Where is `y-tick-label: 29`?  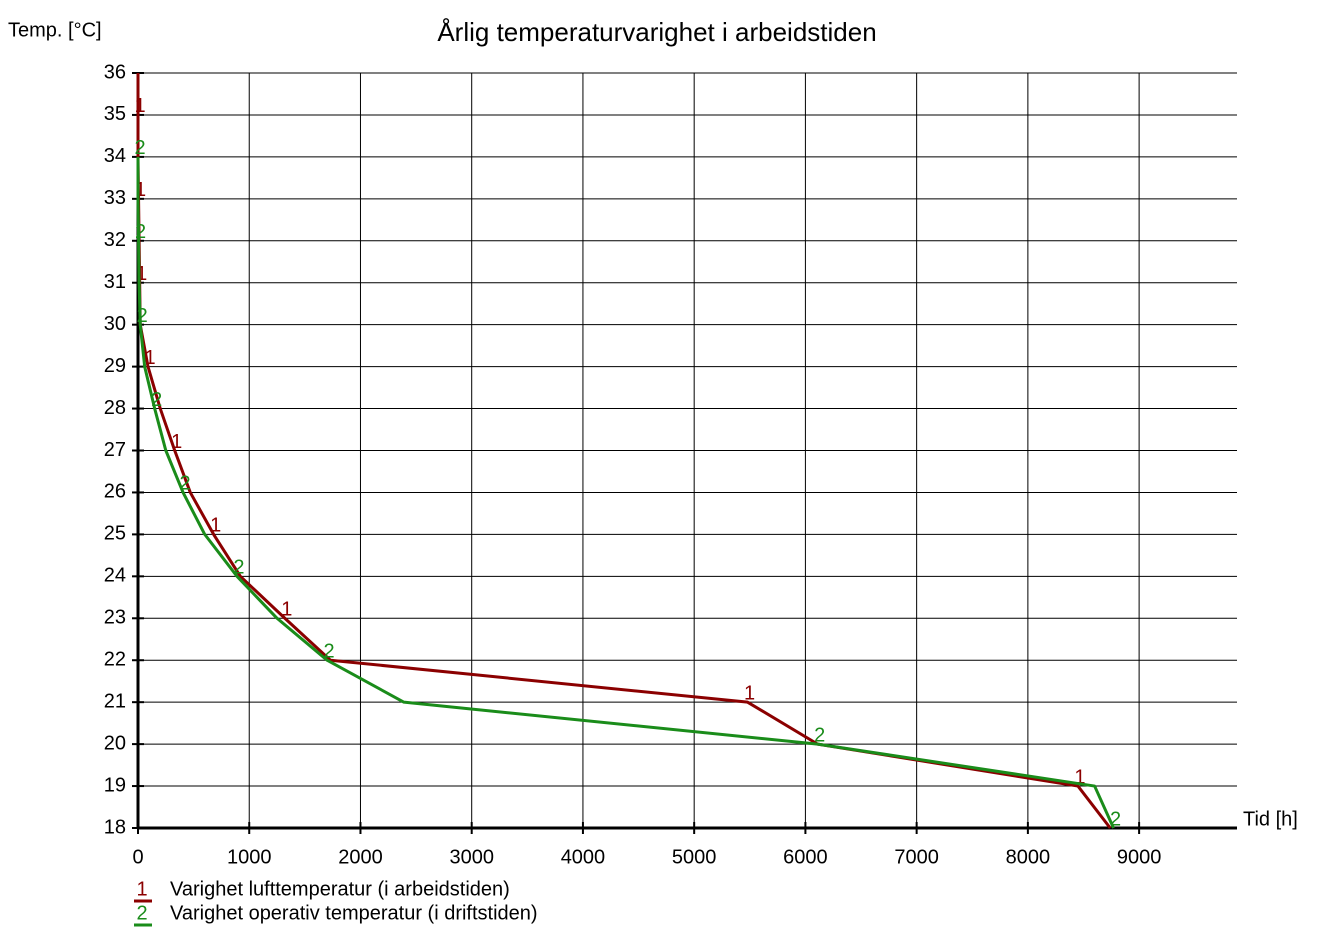 y-tick-label: 29 is located at coordinates (115, 366).